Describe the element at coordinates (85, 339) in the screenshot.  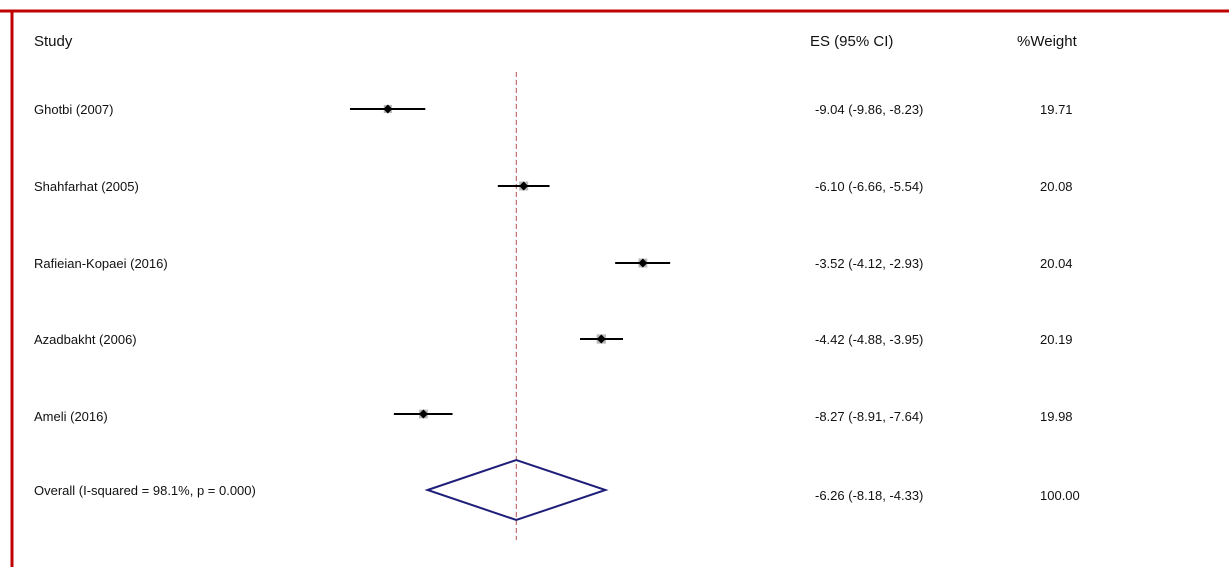
I see `study-label: Azadbakht (2006)` at that location.